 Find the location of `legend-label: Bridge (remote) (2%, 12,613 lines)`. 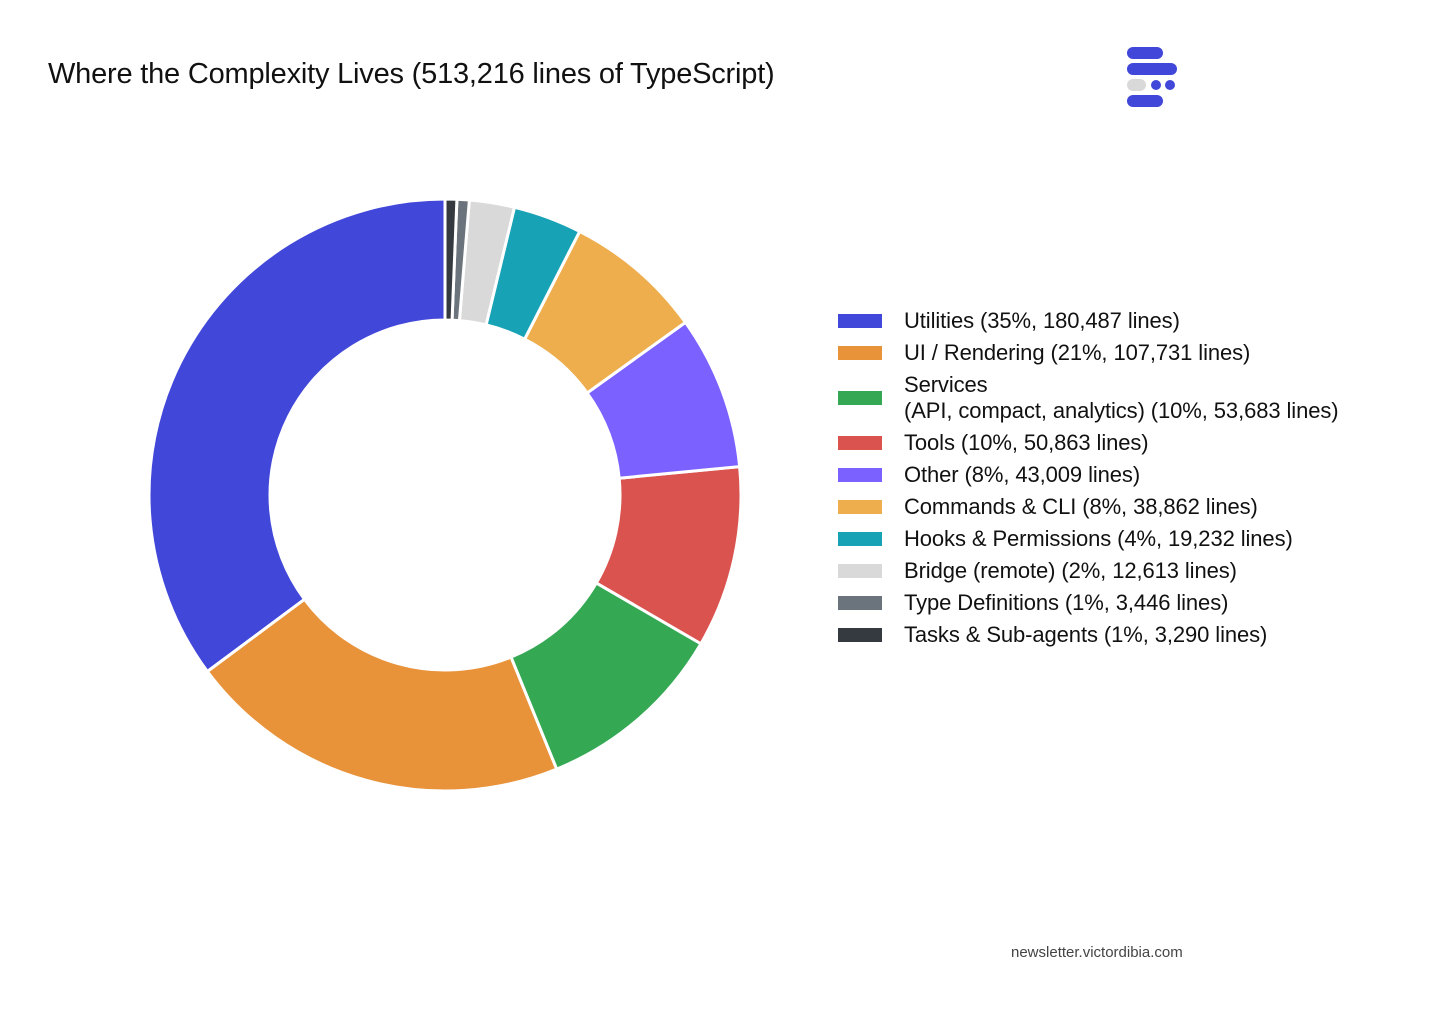

legend-label: Bridge (remote) (2%, 12,613 lines) is located at coordinates (1070, 570).